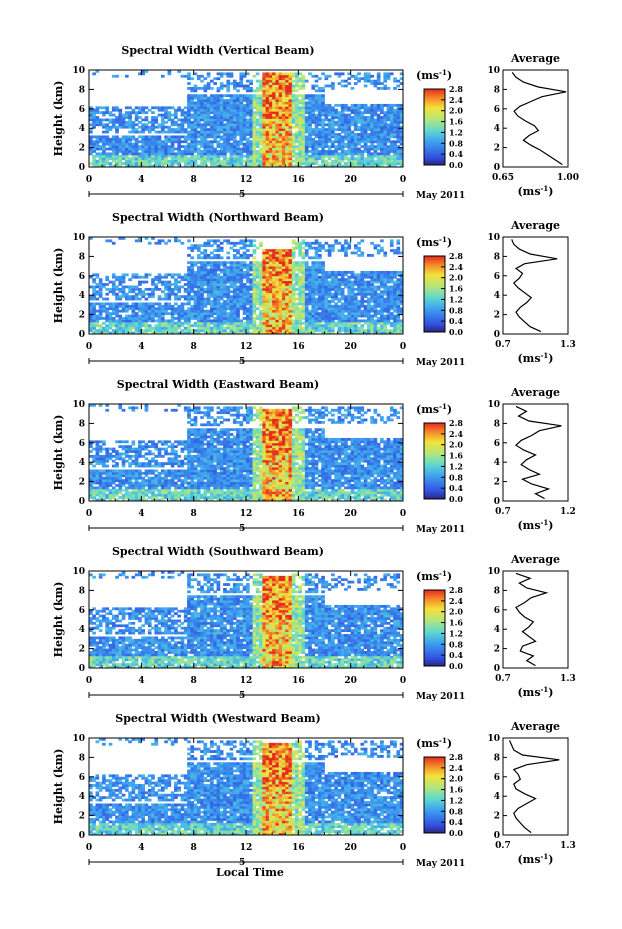 The width and height of the screenshot is (622, 929). I want to click on date-marker: 5, so click(242, 195).